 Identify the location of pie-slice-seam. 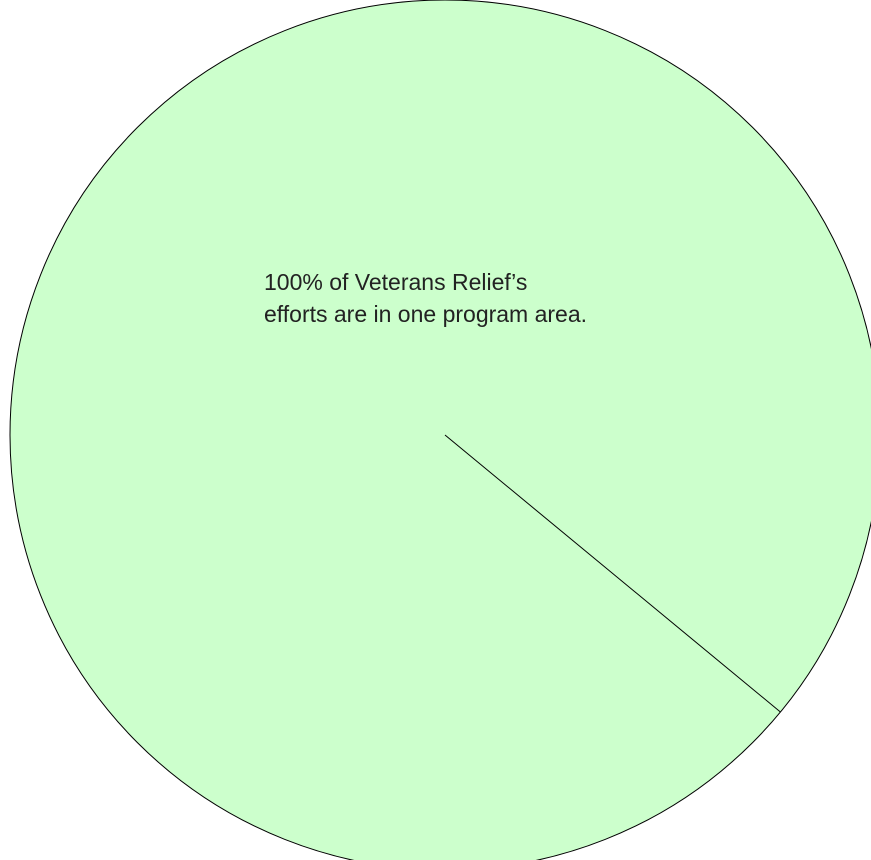
(612, 573).